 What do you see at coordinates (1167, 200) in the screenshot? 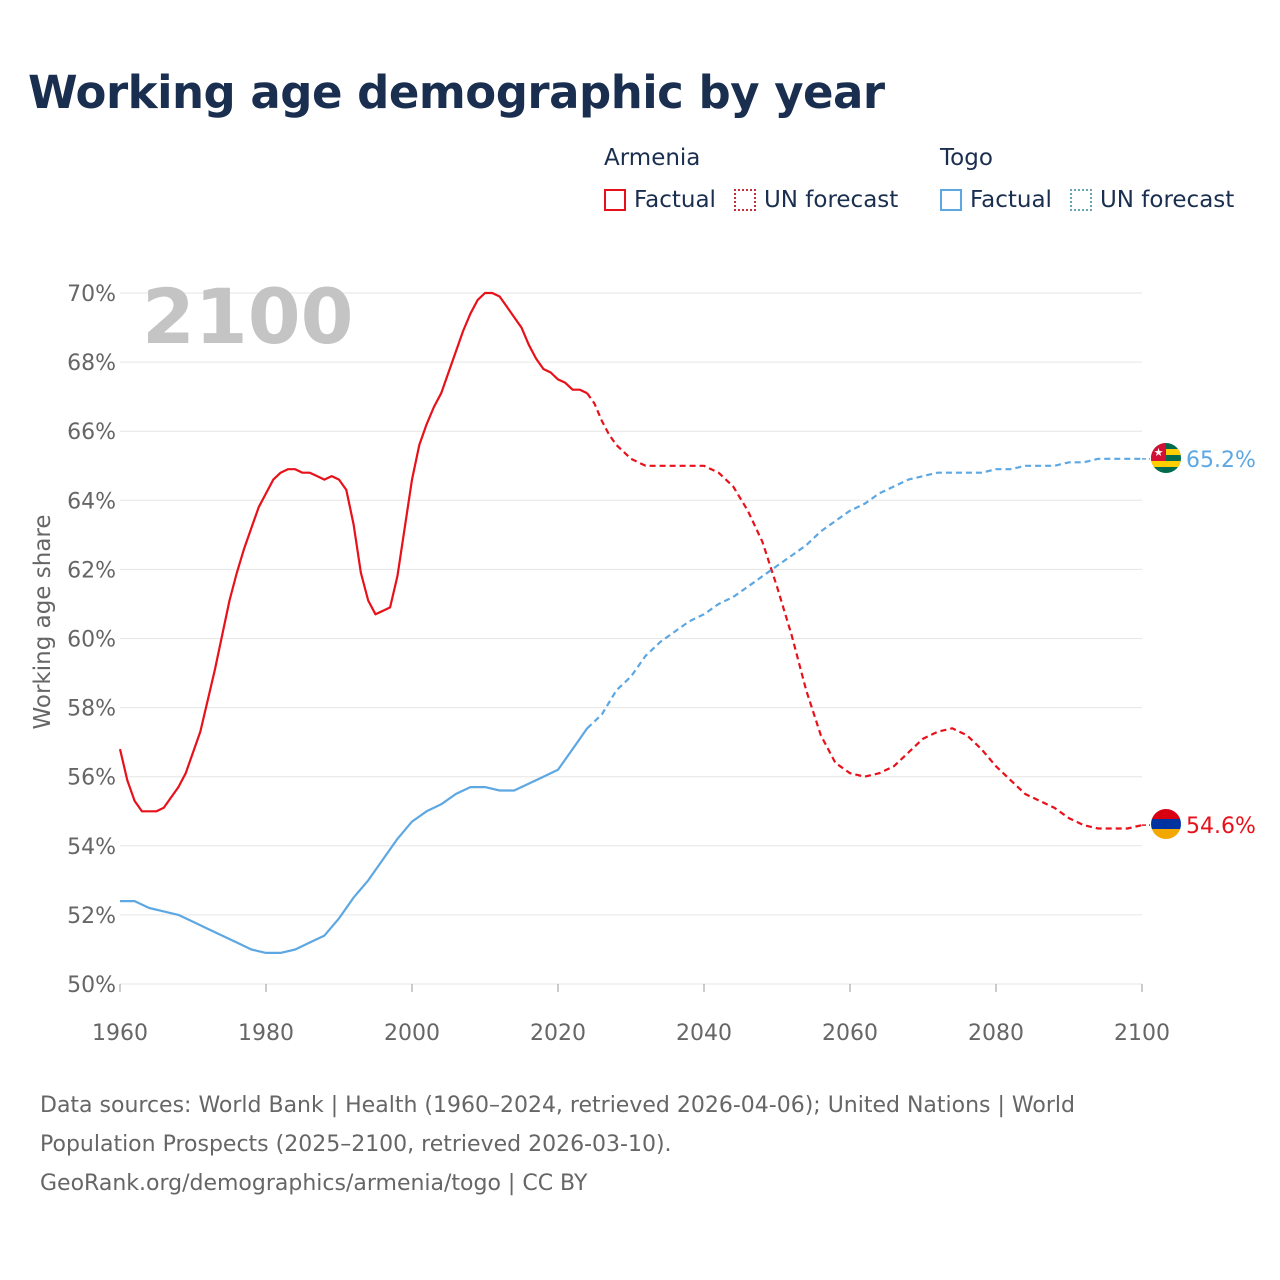
I see `legend-togo-forecast-label: UN forecast` at bounding box center [1167, 200].